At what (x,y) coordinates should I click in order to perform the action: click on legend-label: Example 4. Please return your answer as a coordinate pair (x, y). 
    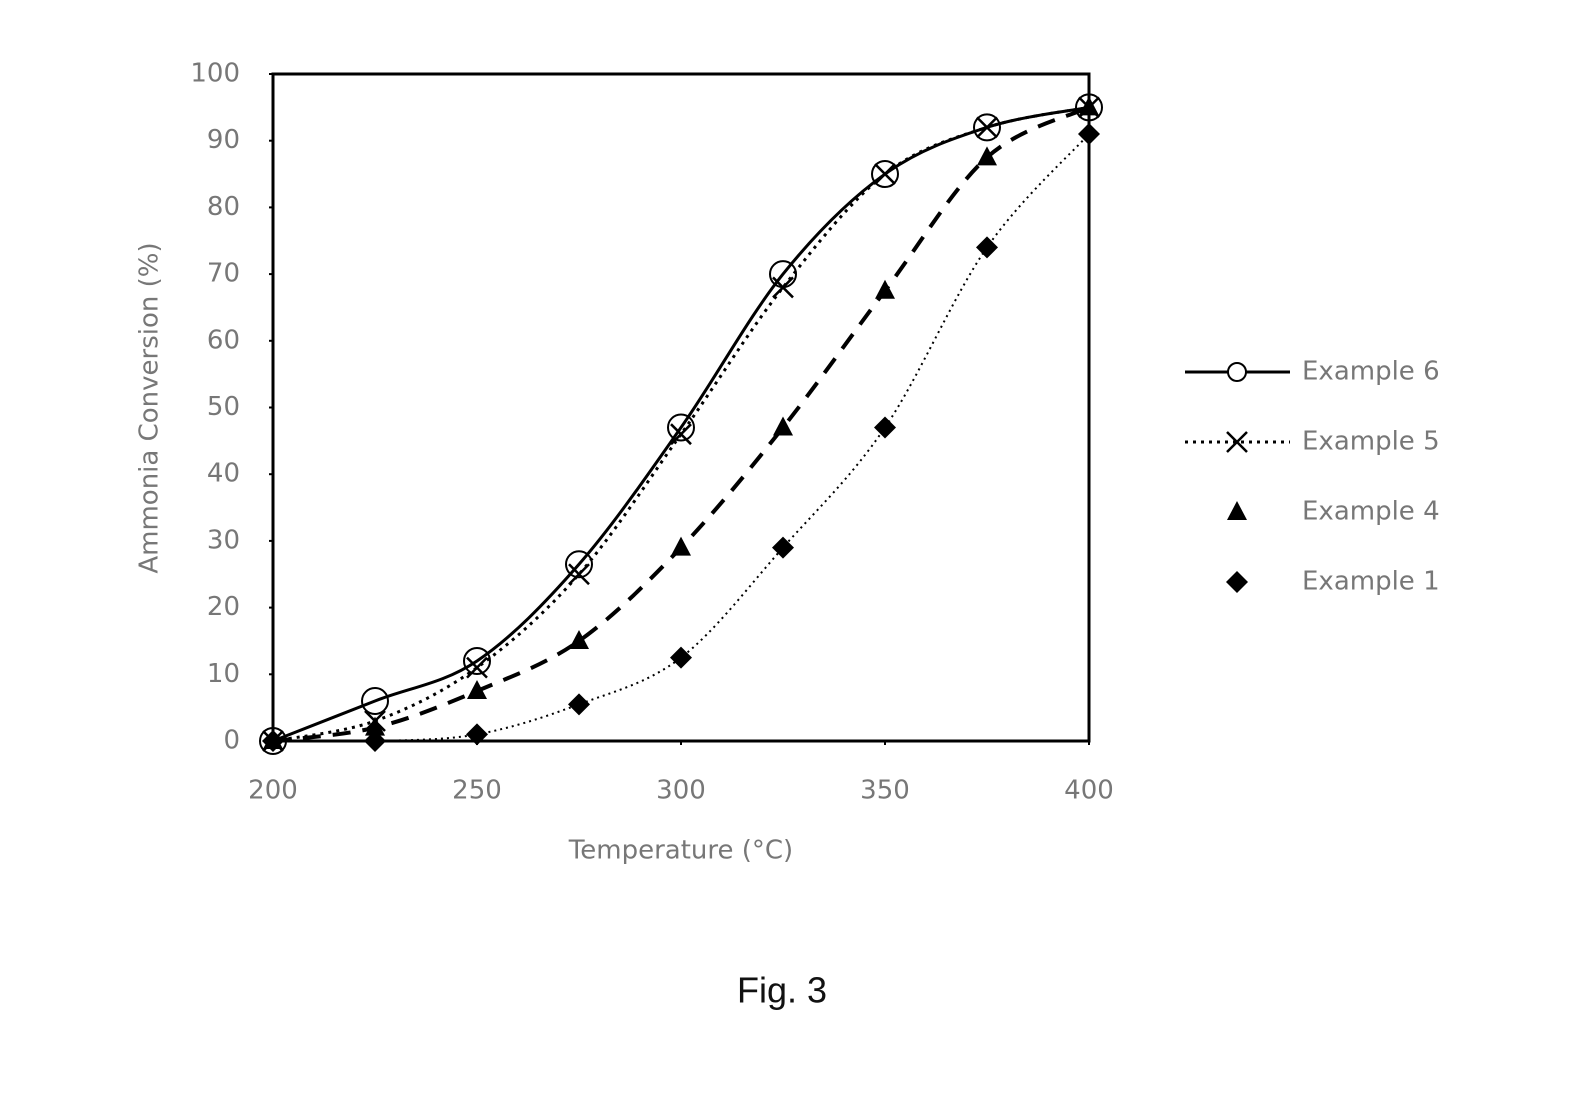
    Looking at the image, I should click on (1371, 512).